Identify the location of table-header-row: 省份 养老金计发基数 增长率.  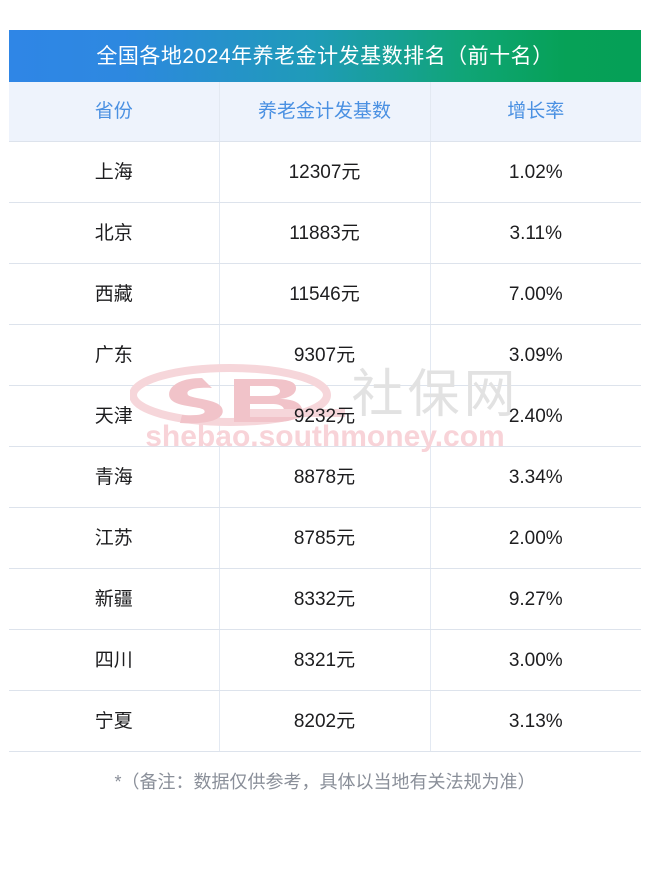
(325, 112).